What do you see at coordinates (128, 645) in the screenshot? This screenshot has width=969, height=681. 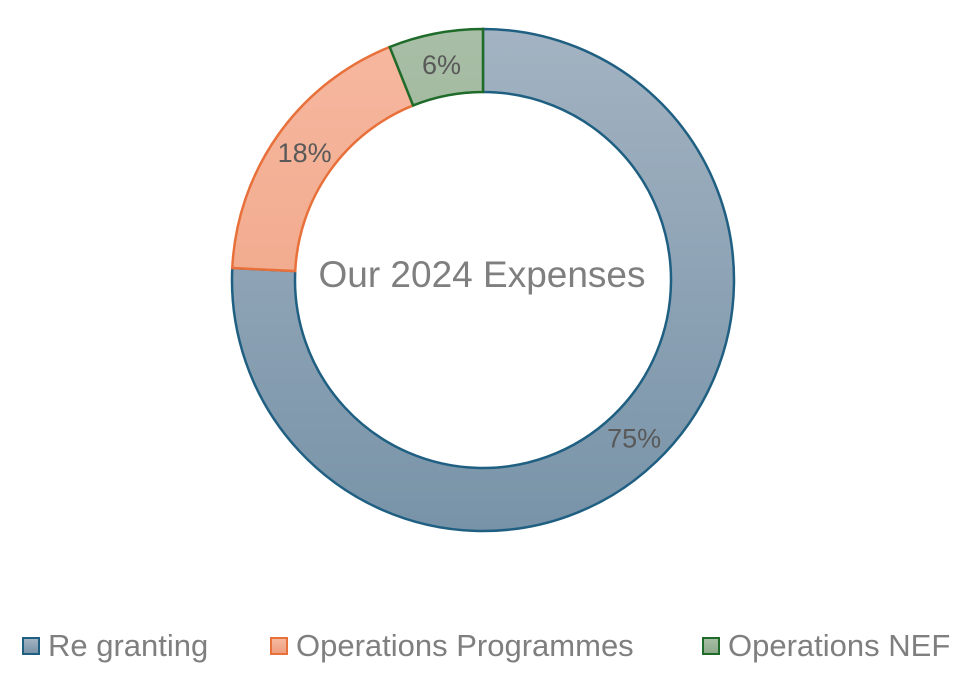 I see `legend-label: Re granting` at bounding box center [128, 645].